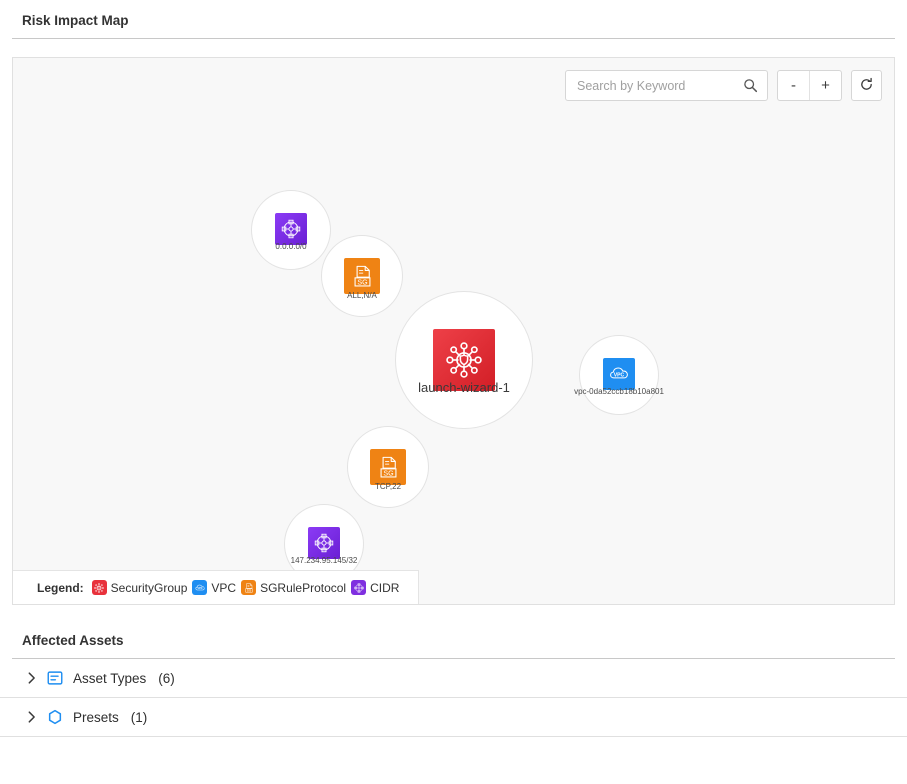 The height and width of the screenshot is (784, 907). Describe the element at coordinates (291, 246) in the screenshot. I see `graph-node-label: 0.0.0.0/0` at that location.